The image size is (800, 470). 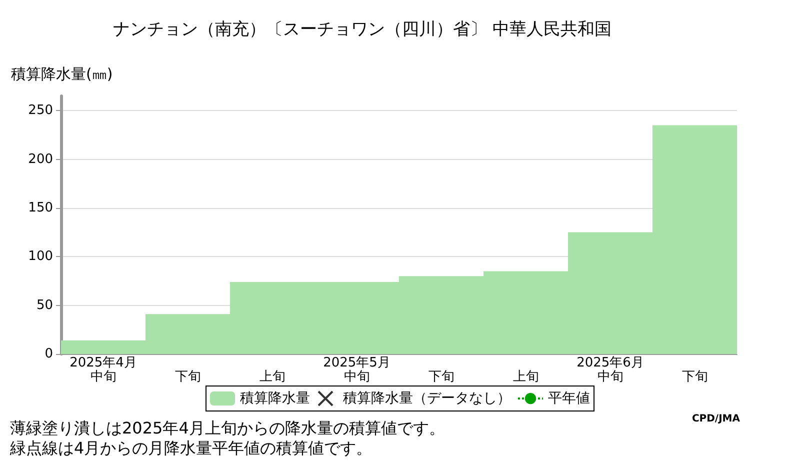 I want to click on y-tick-label: 0, so click(x=48, y=354).